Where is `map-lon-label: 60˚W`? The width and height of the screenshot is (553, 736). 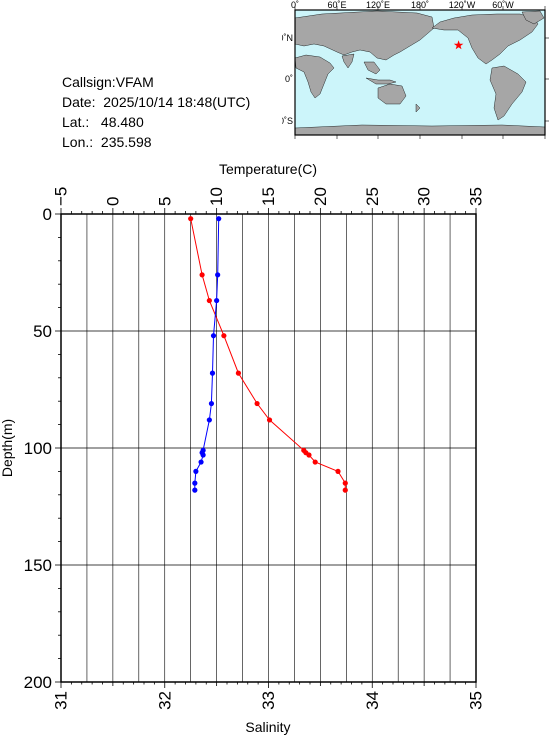 map-lon-label: 60˚W is located at coordinates (503, 5).